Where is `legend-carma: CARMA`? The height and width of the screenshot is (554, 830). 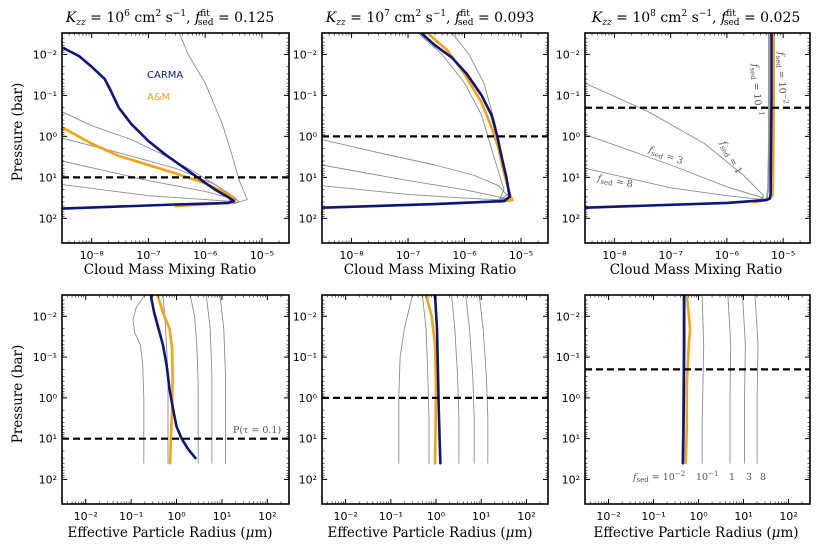 legend-carma: CARMA is located at coordinates (165, 75).